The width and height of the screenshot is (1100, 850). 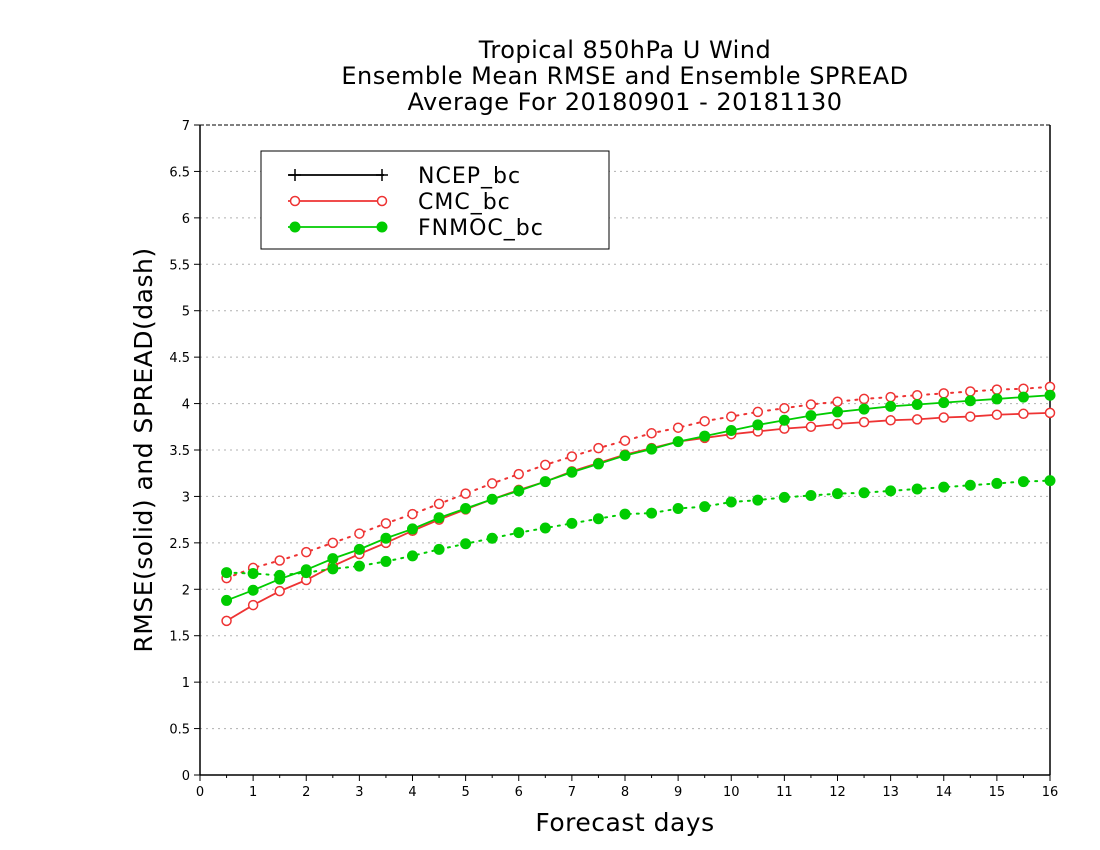 What do you see at coordinates (465, 792) in the screenshot?
I see `x-tick-label: 5` at bounding box center [465, 792].